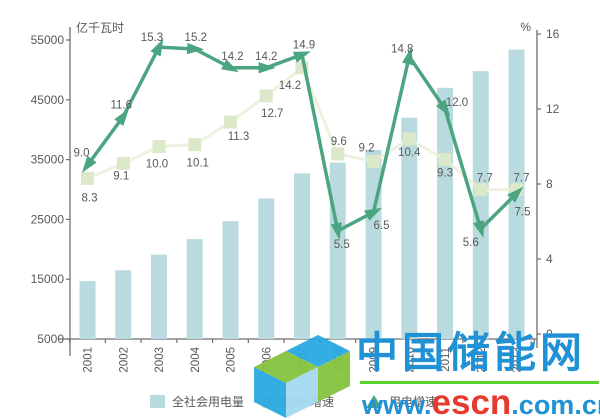  Describe the element at coordinates (457, 103) in the screenshot. I see `elec-data-label: 12.0` at that location.